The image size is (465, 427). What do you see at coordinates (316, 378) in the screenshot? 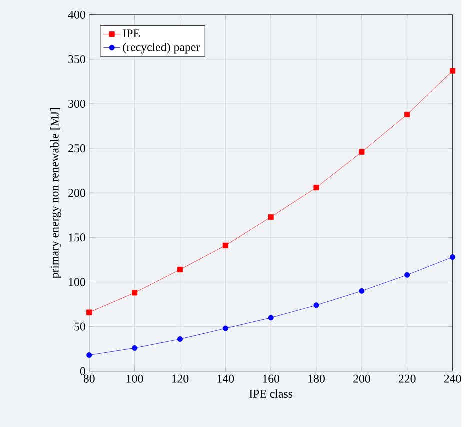
I see `x-tick-label: 180` at bounding box center [316, 378].